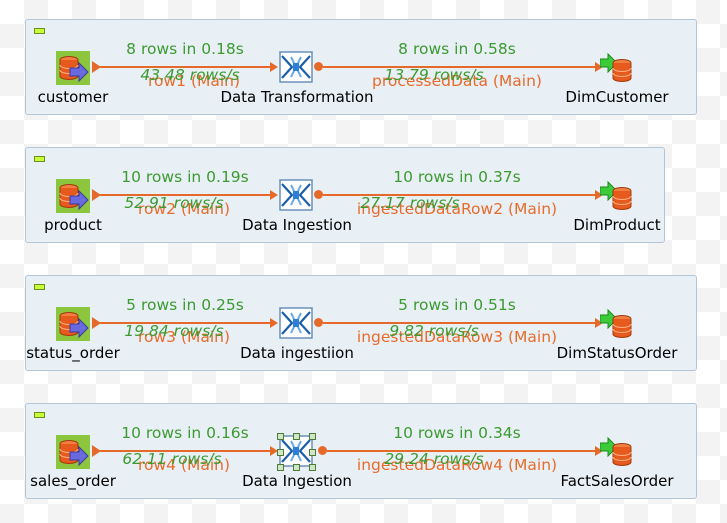 This screenshot has width=727, height=523. What do you see at coordinates (617, 97) in the screenshot?
I see `component-label: DimCustomer` at bounding box center [617, 97].